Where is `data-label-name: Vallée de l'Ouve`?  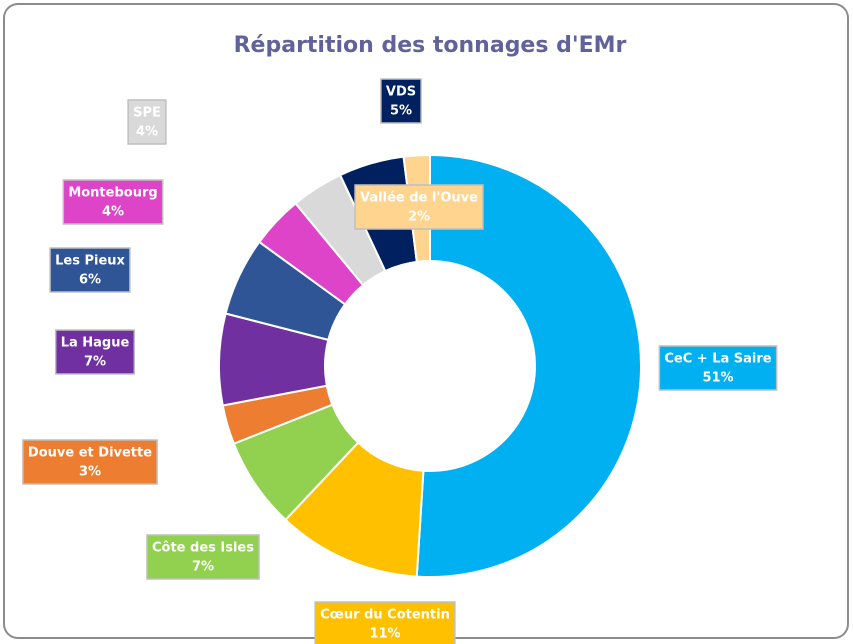 data-label-name: Vallée de l'Ouve is located at coordinates (419, 198).